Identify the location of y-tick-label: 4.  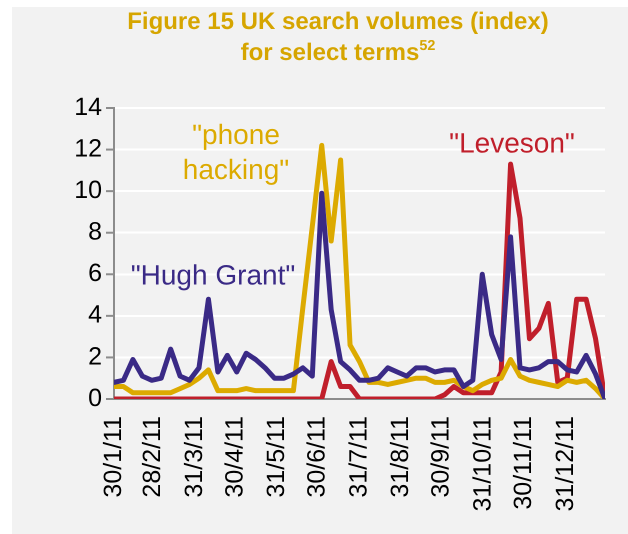
(95, 314).